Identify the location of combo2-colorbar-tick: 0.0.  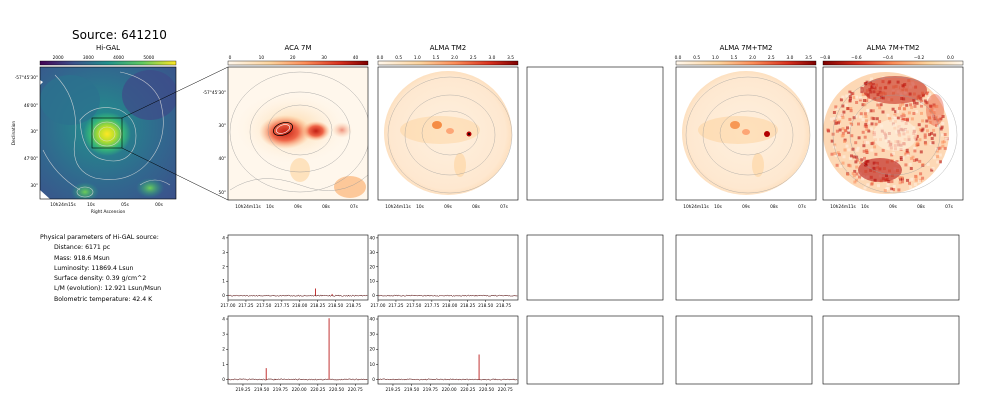
(950, 58).